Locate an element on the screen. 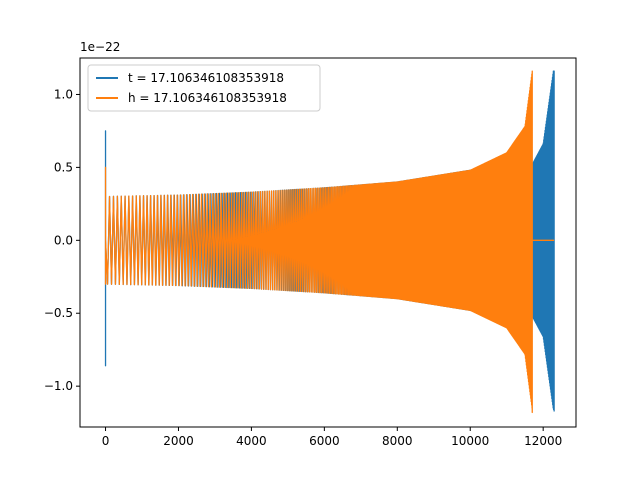 The width and height of the screenshot is (640, 480). legend-label: h = 17.106346108353918 is located at coordinates (207, 98).